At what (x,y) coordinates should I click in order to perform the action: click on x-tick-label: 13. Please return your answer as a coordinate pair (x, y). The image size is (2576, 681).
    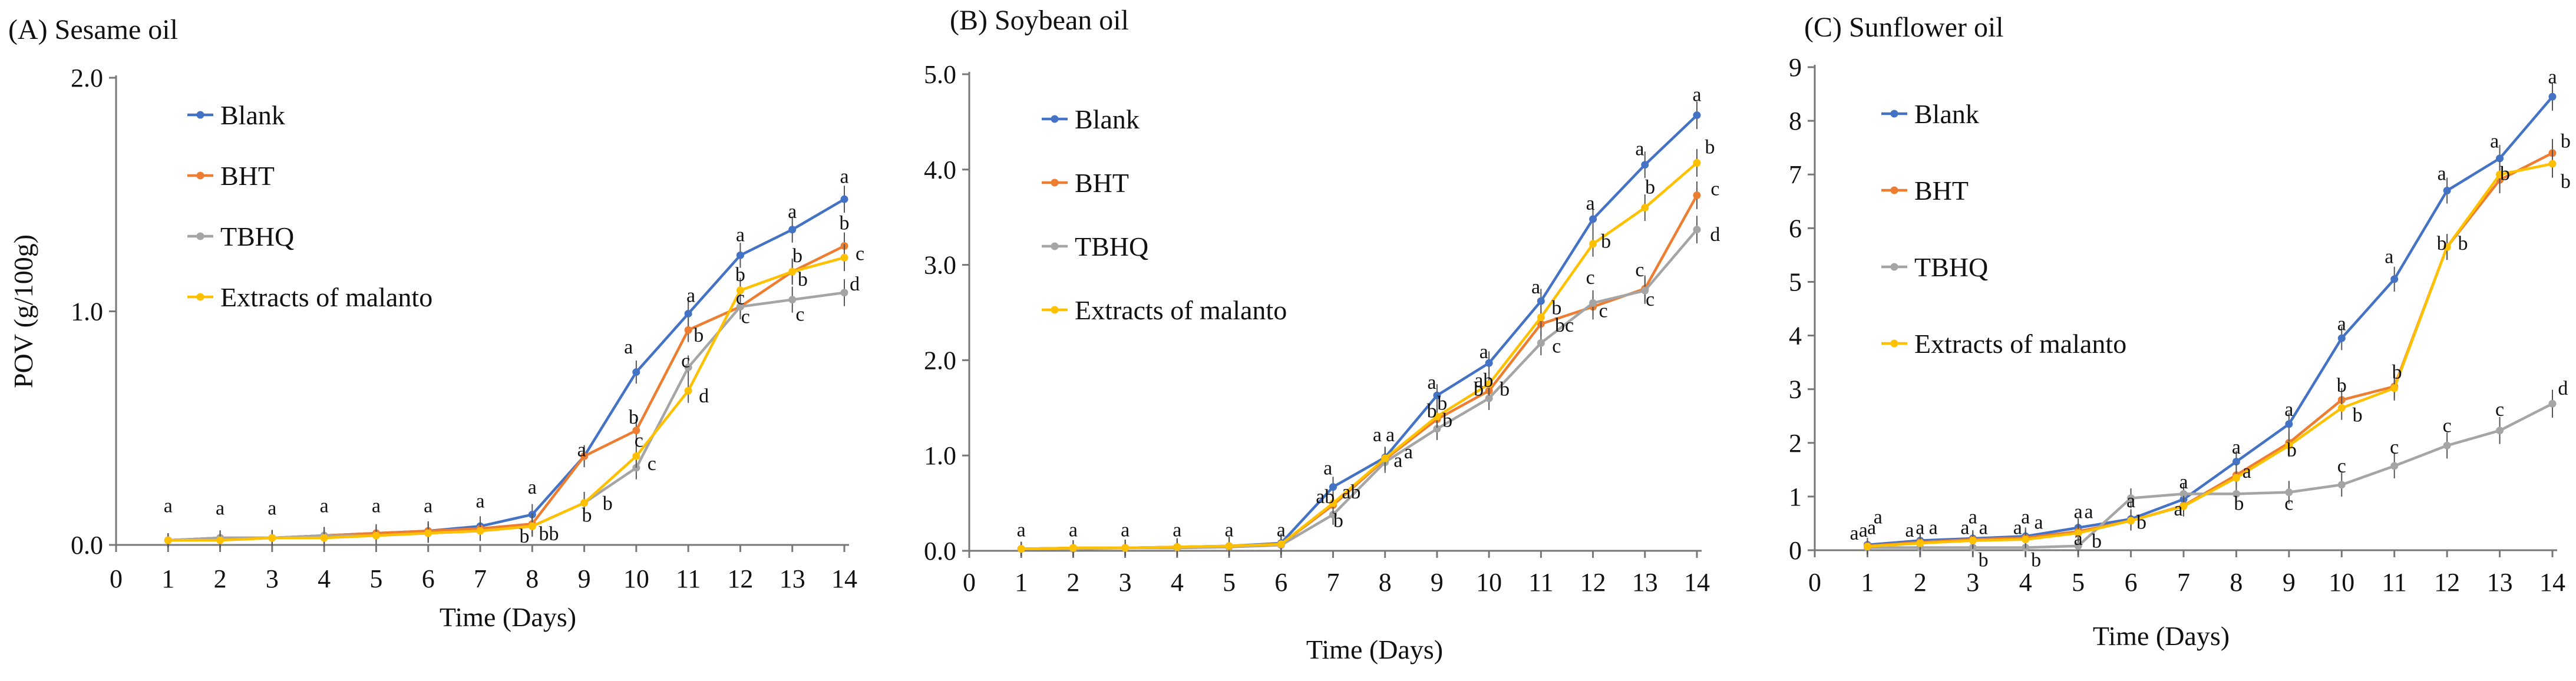
    Looking at the image, I should click on (2500, 582).